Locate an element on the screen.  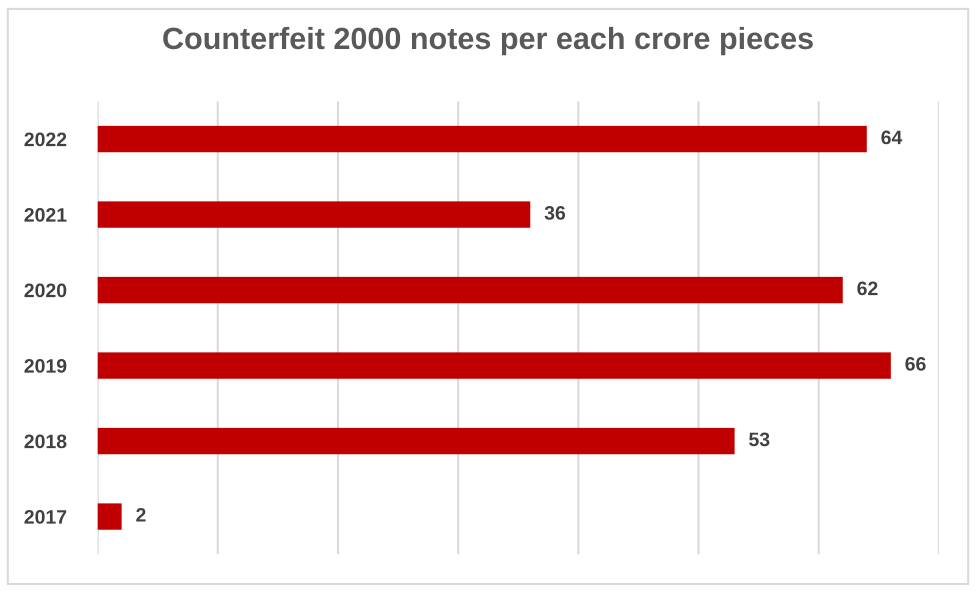
y-tick-label: 2020 is located at coordinates (45, 291).